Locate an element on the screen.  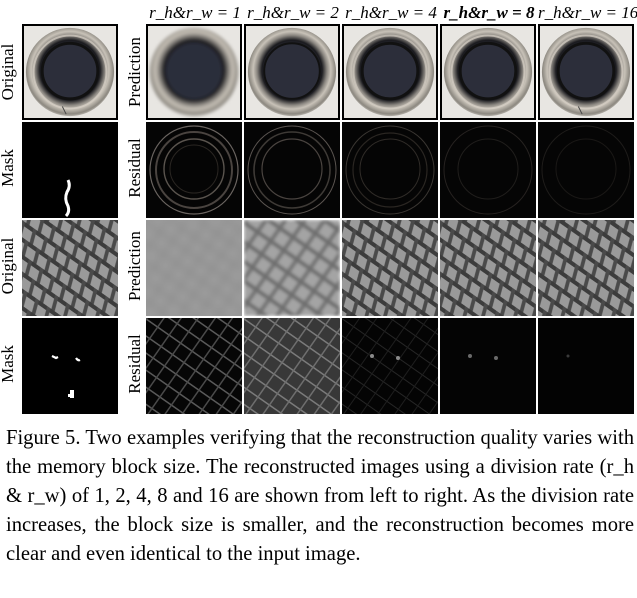
row-label-residual-2: Residual is located at coordinates (134, 364).